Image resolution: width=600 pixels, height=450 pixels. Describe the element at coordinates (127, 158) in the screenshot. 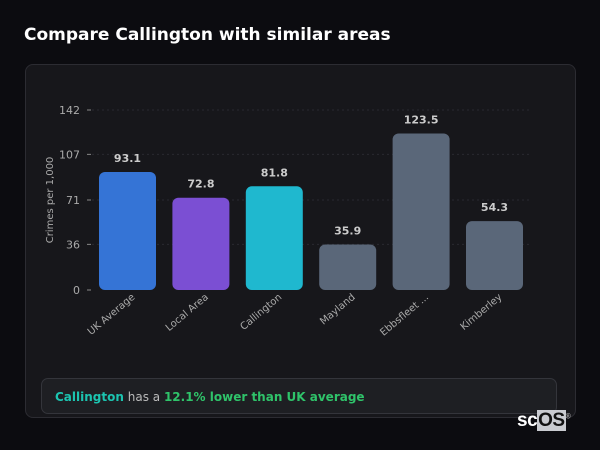

I see `bar-value-label: 93.1` at that location.